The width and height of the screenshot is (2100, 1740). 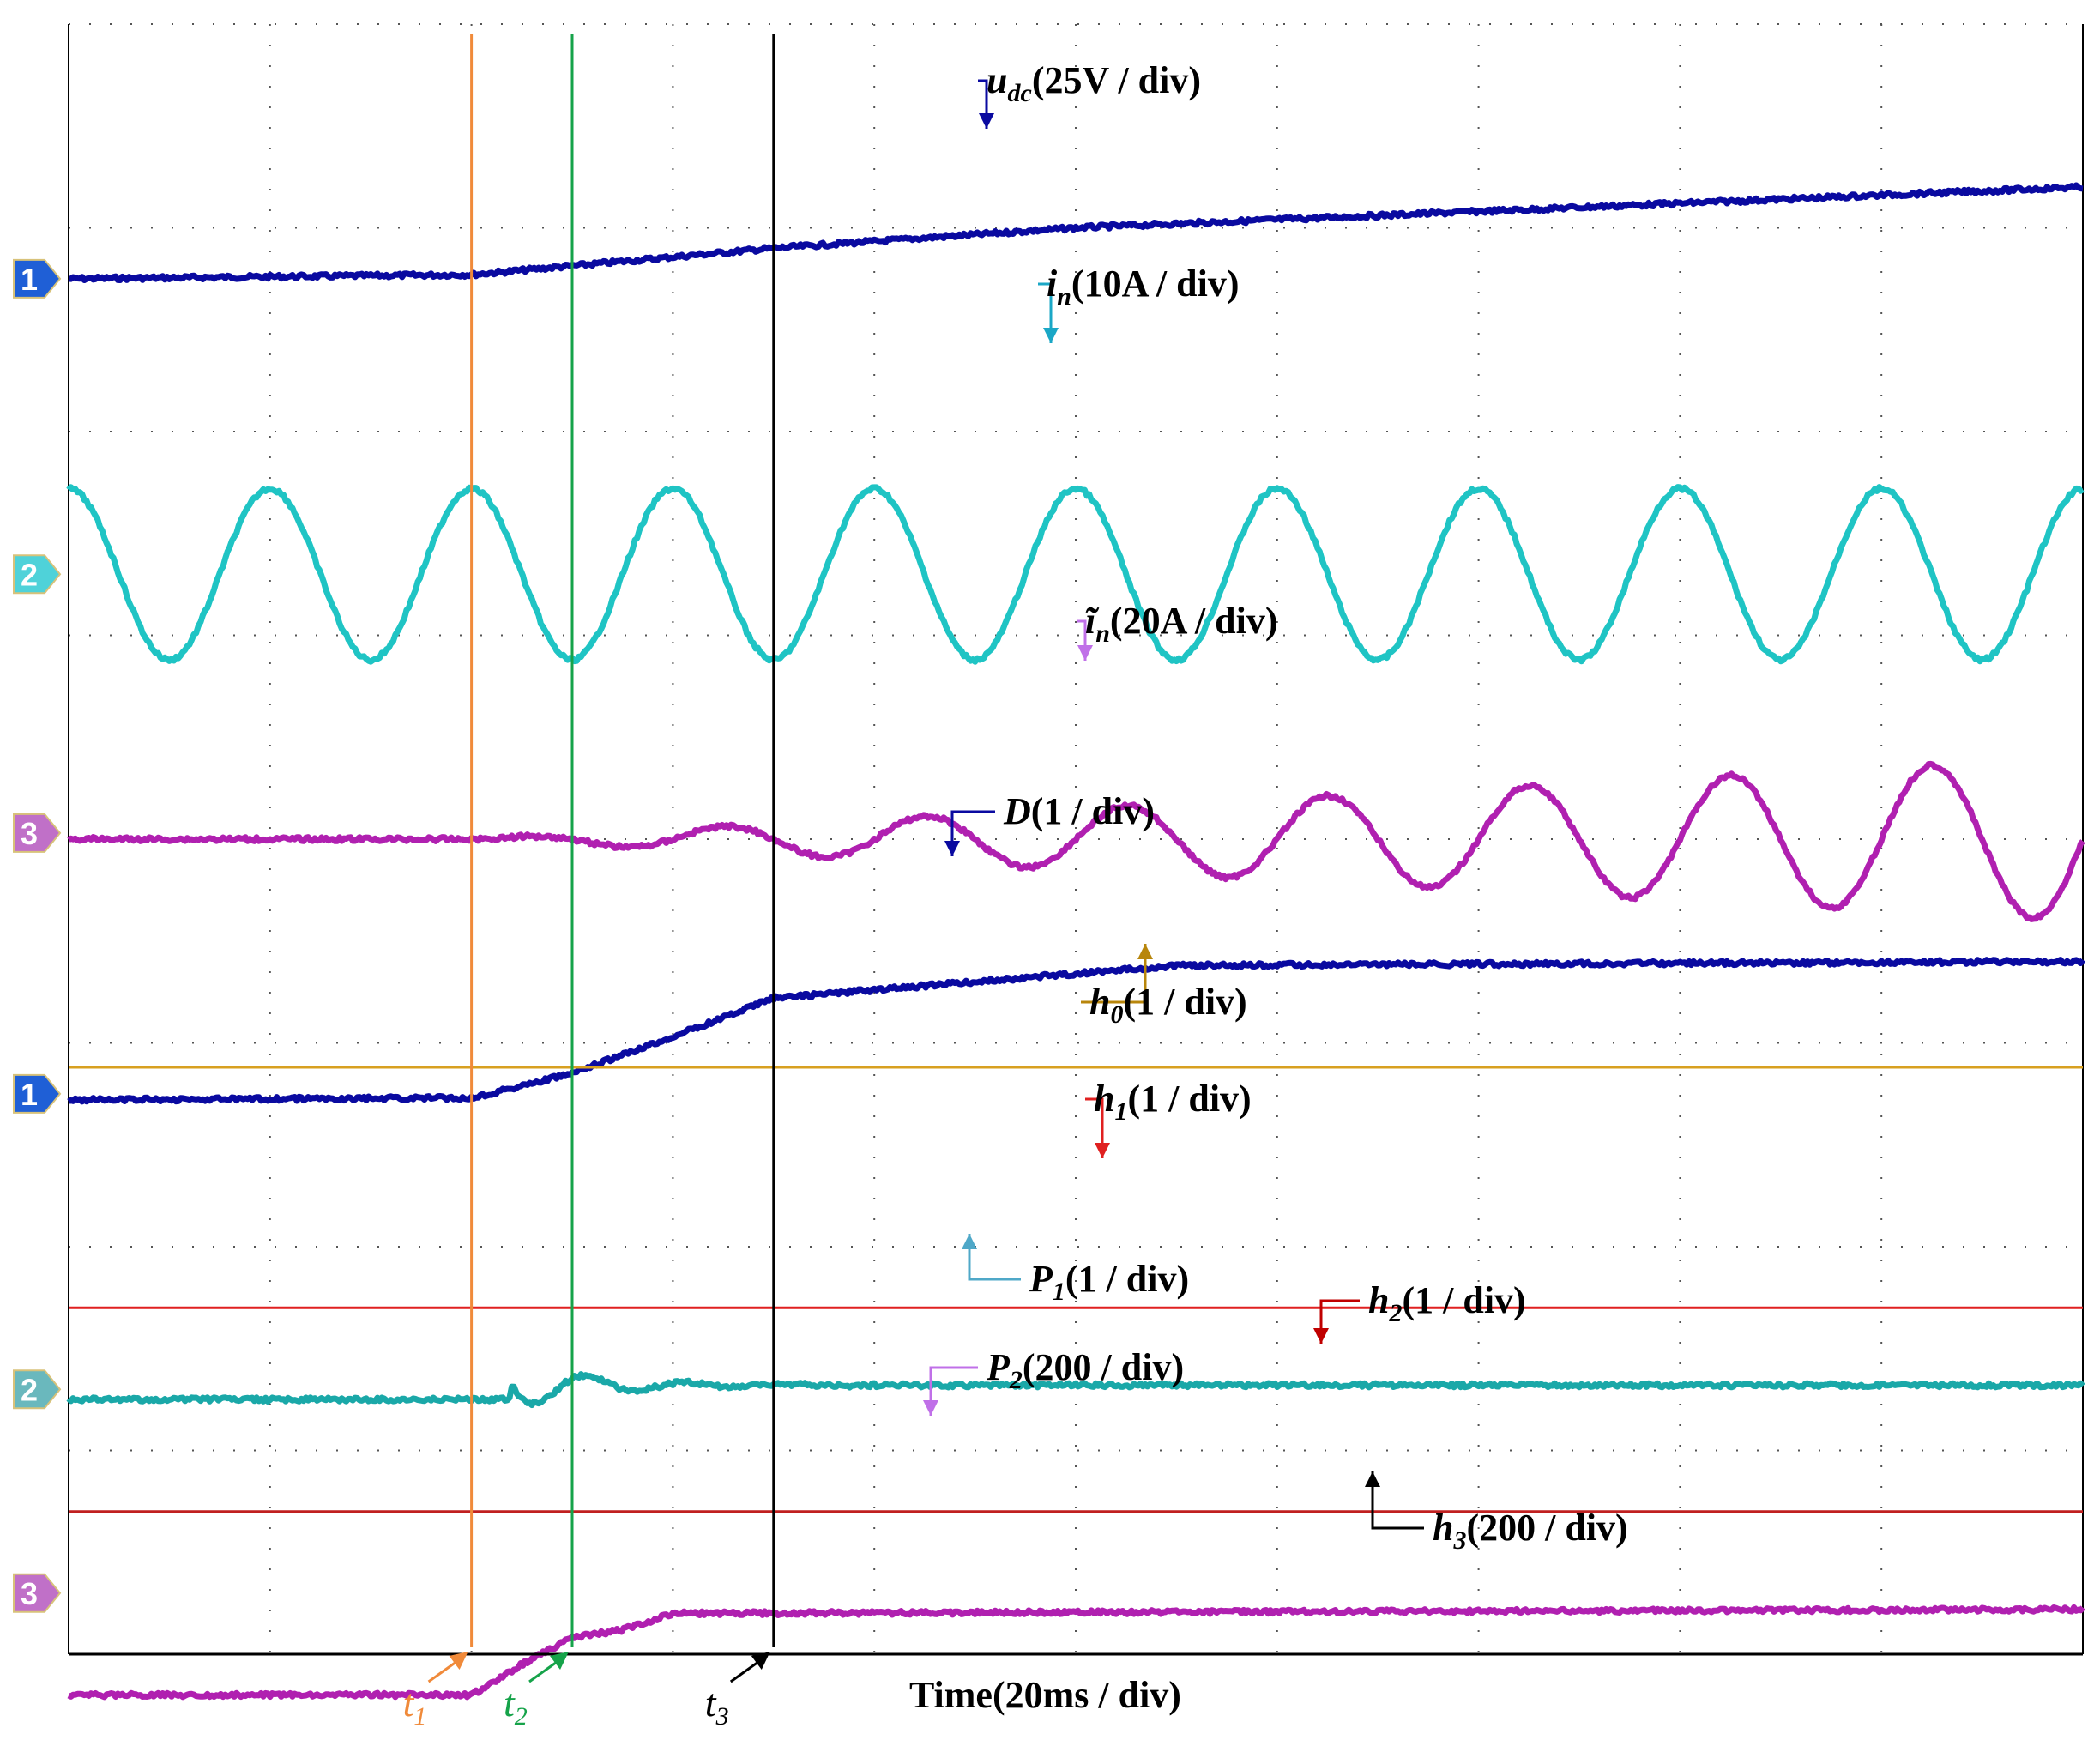 I want to click on label-P2: P2(200 / div), so click(x=1085, y=1370).